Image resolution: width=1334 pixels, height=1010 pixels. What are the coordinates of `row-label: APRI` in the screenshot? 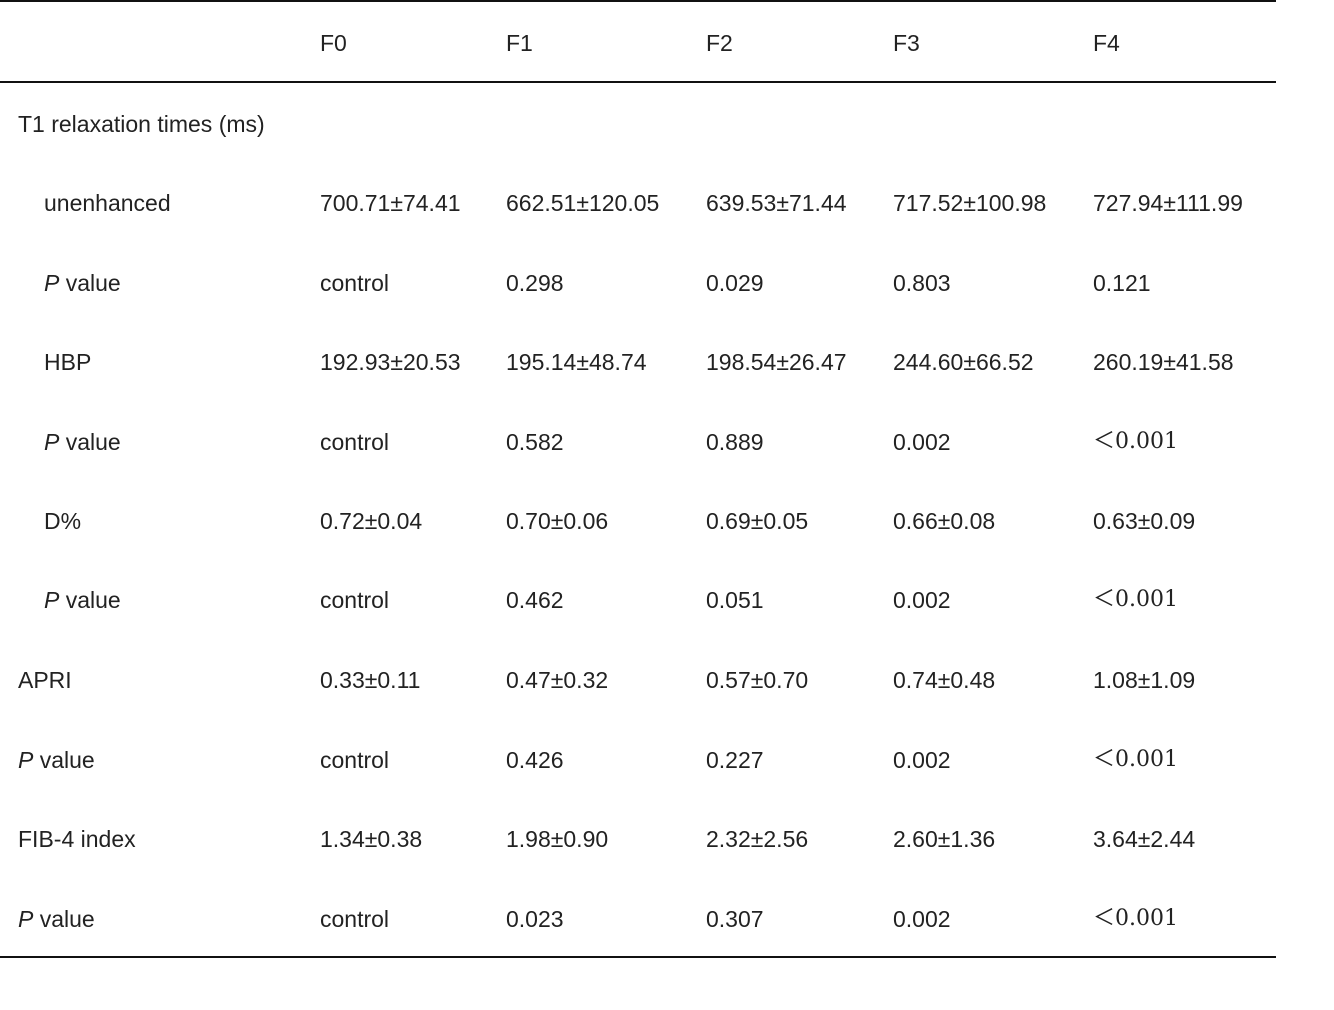 It's located at (45, 680).